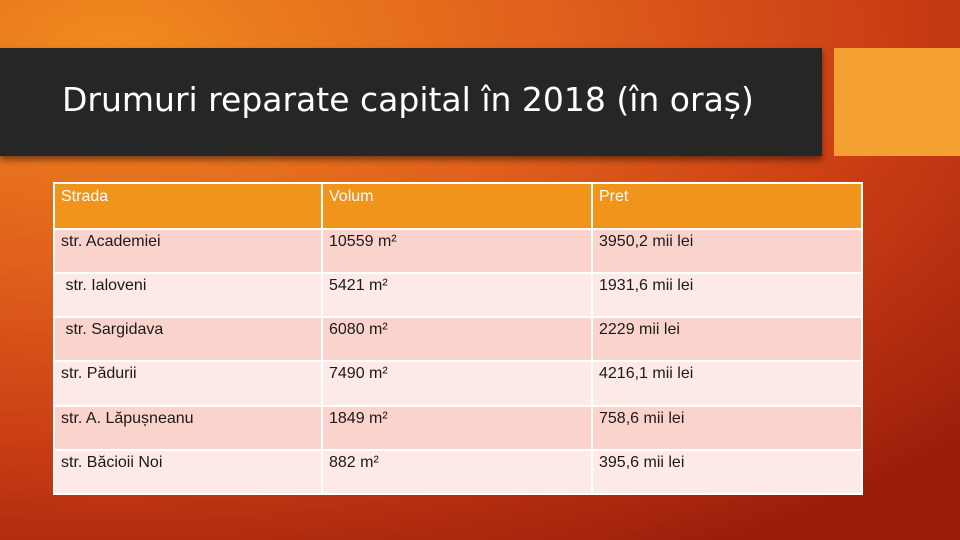 This screenshot has height=540, width=960. What do you see at coordinates (188, 251) in the screenshot?
I see `cell-strada: str. Academiei` at bounding box center [188, 251].